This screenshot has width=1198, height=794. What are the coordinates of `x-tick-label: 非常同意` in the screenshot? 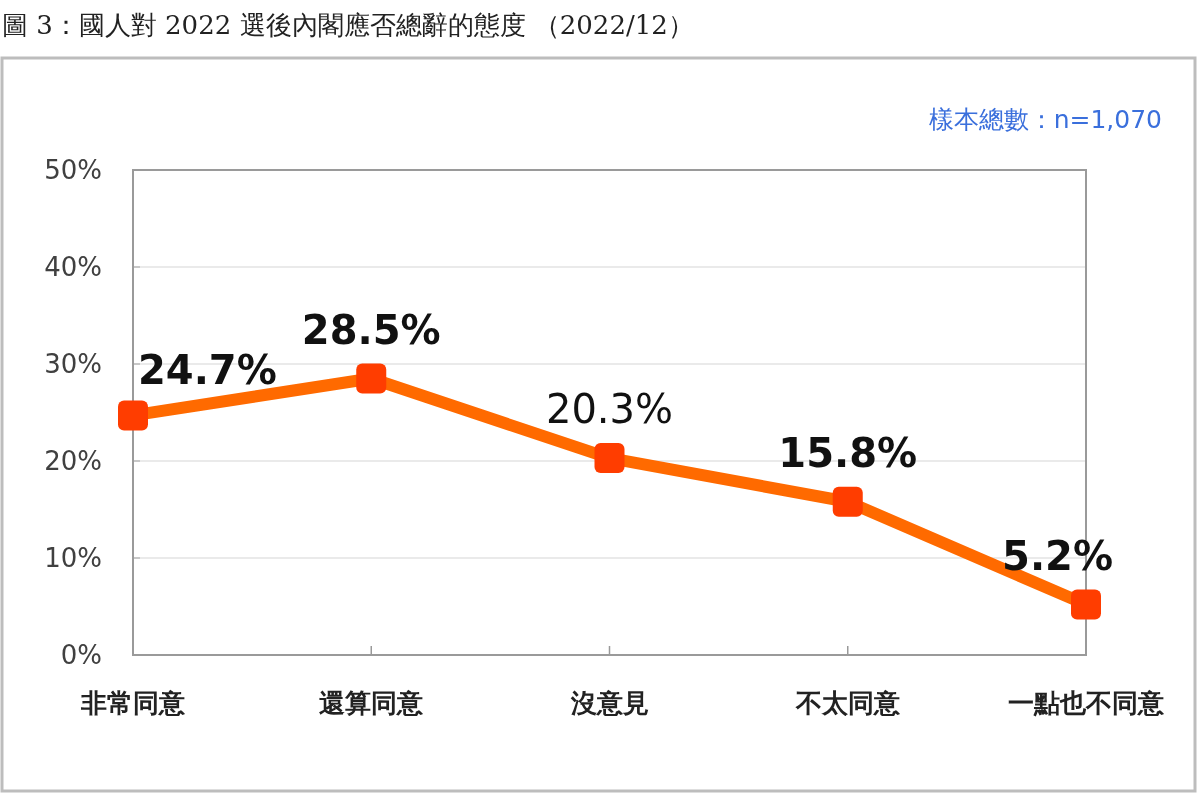 It's located at (133, 703).